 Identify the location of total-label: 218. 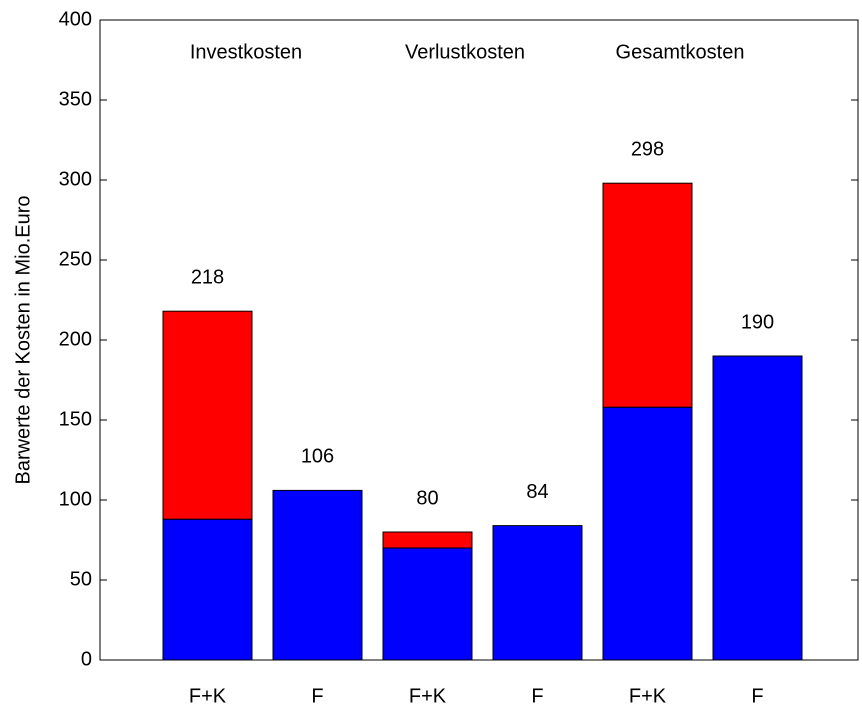
(207, 277).